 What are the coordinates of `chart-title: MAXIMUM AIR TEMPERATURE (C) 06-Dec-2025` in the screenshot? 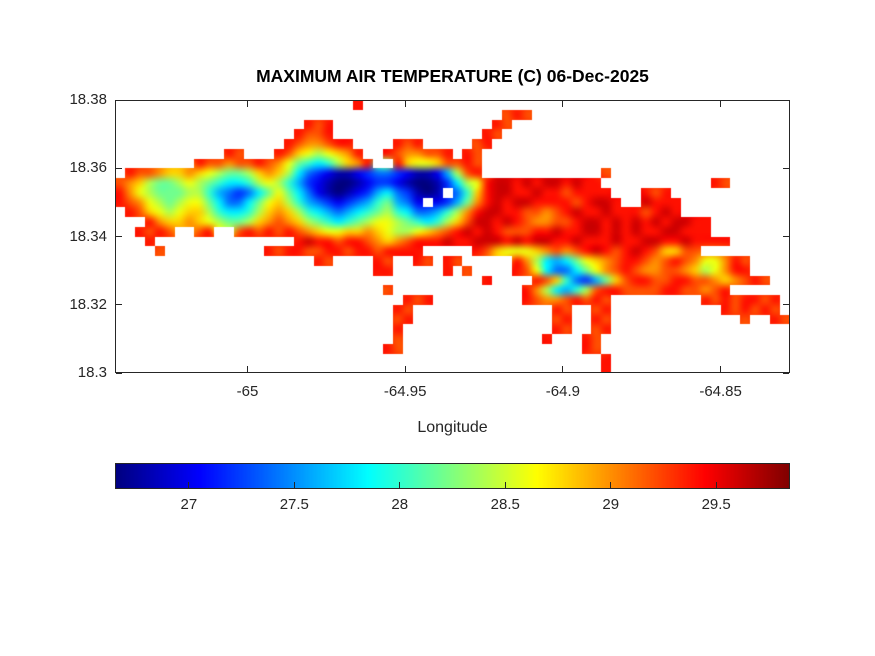 It's located at (452, 76).